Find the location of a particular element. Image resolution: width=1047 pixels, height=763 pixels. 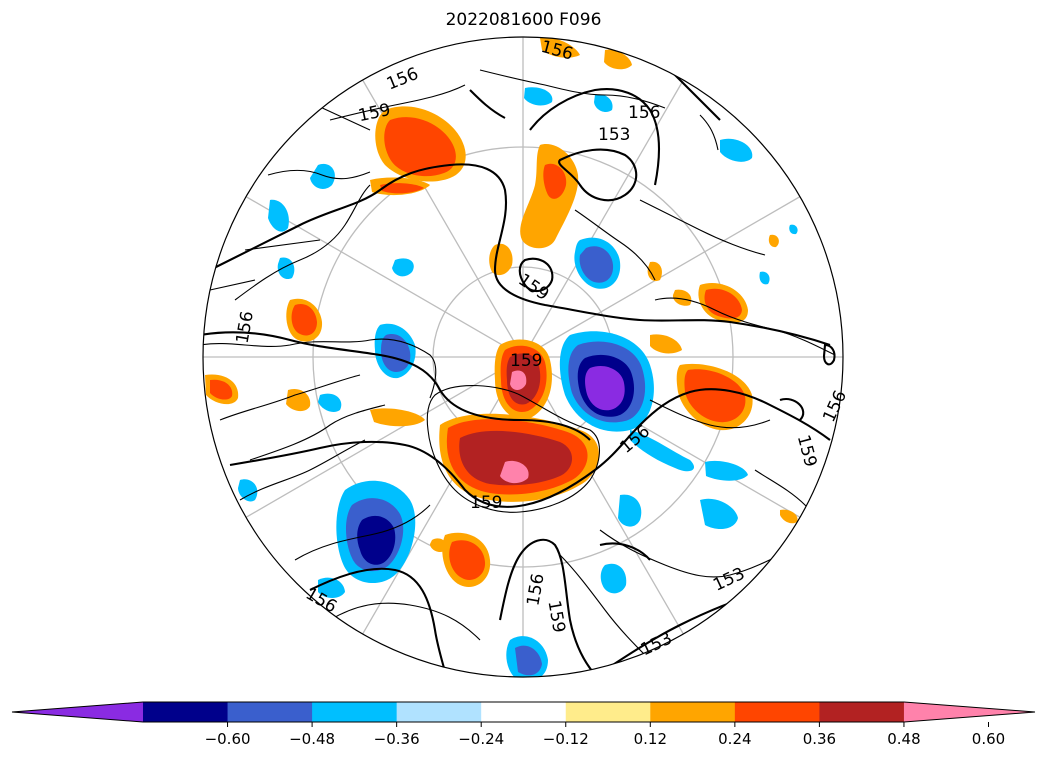

colorbar-outline is located at coordinates (523, 712).